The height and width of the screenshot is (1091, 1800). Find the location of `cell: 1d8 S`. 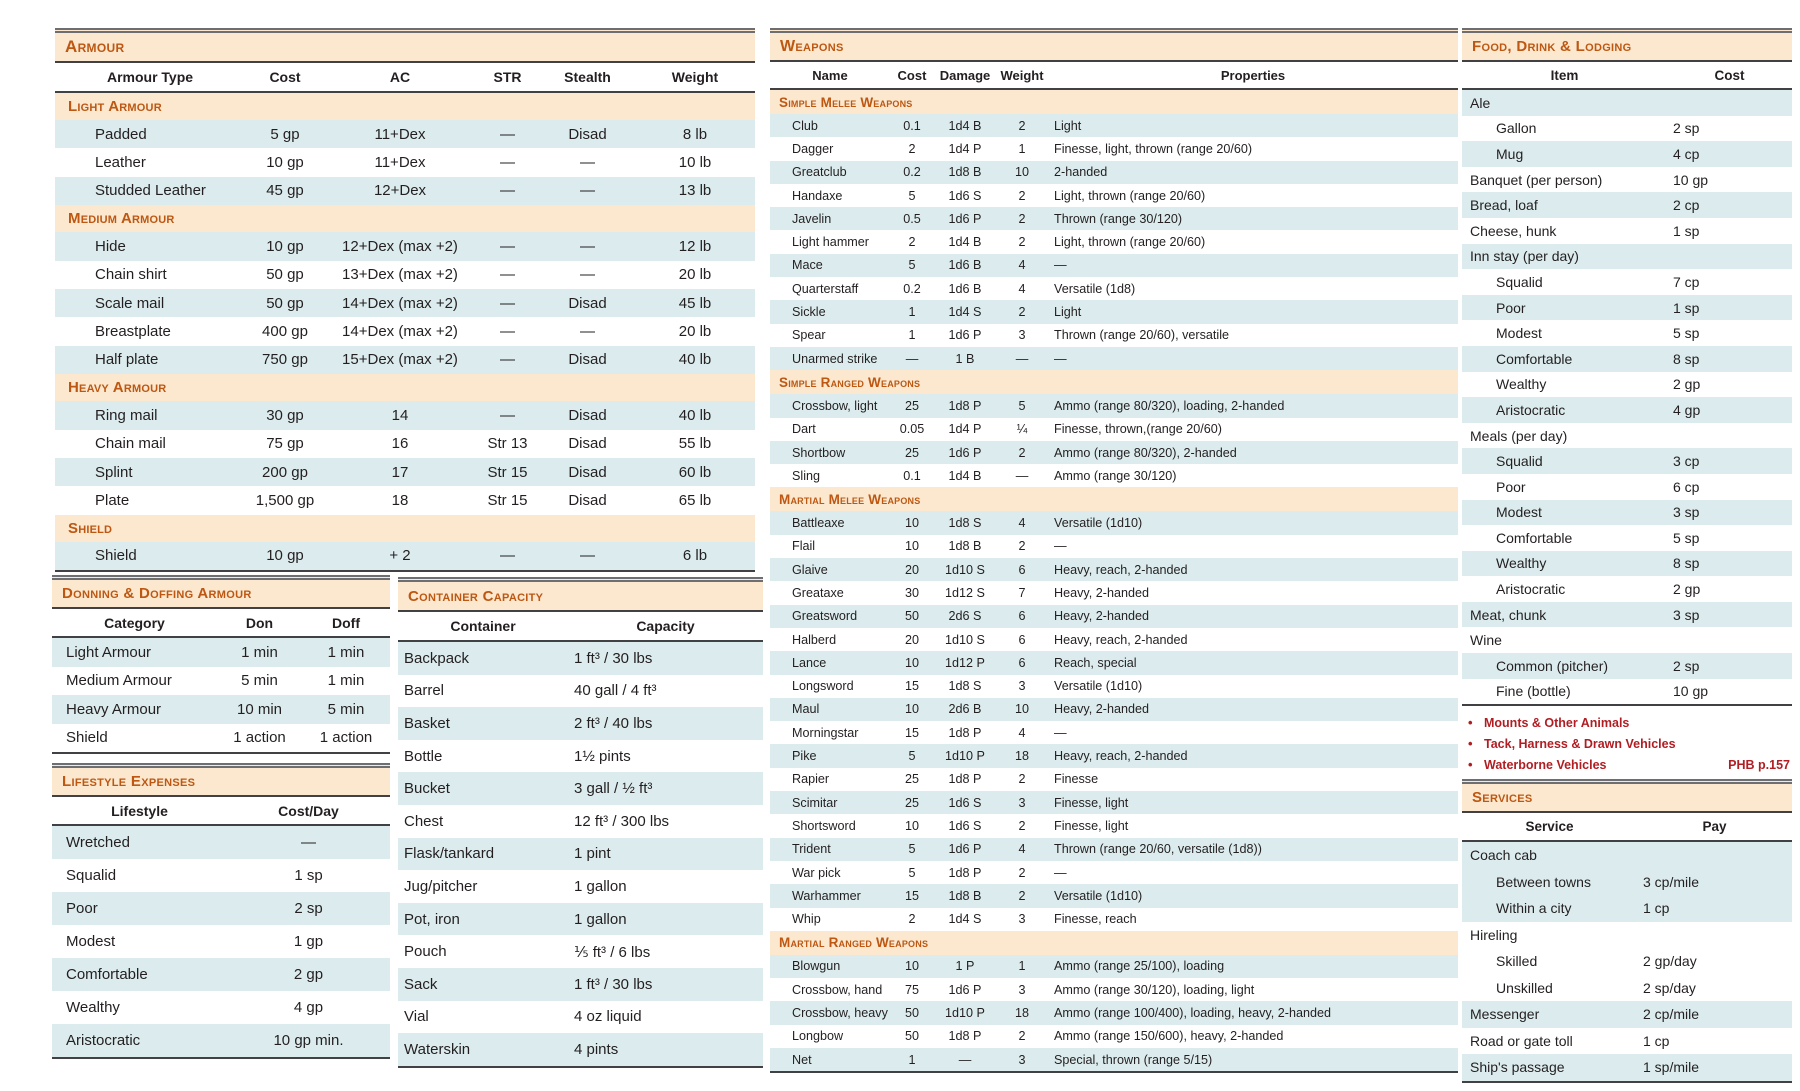

cell: 1d8 S is located at coordinates (965, 523).